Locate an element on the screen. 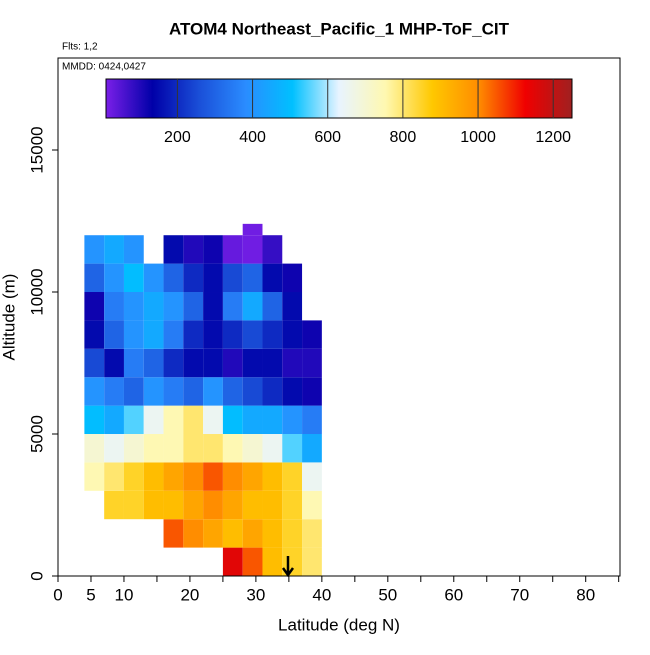 Image resolution: width=650 pixels, height=655 pixels. chart-title: ATOM4 Northeast_Pacific_1 MHP-ToF_CIT is located at coordinates (339, 28).